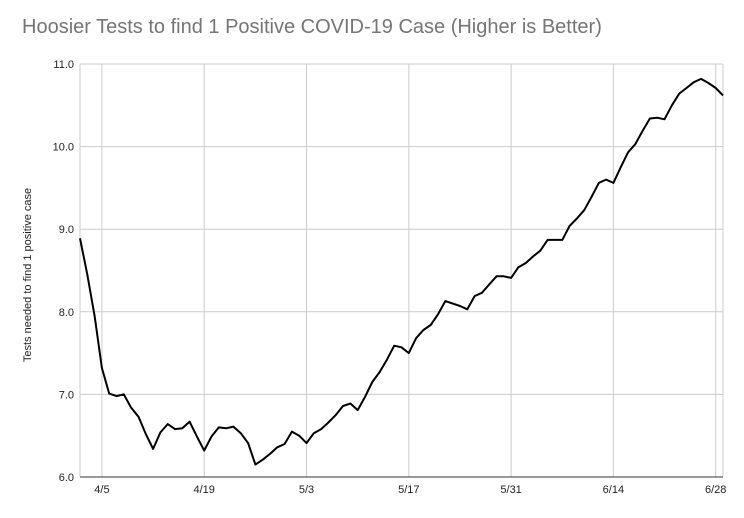 Image resolution: width=744 pixels, height=518 pixels. I want to click on y-axis-label: Tests needed to find 1 positive case, so click(28, 275).